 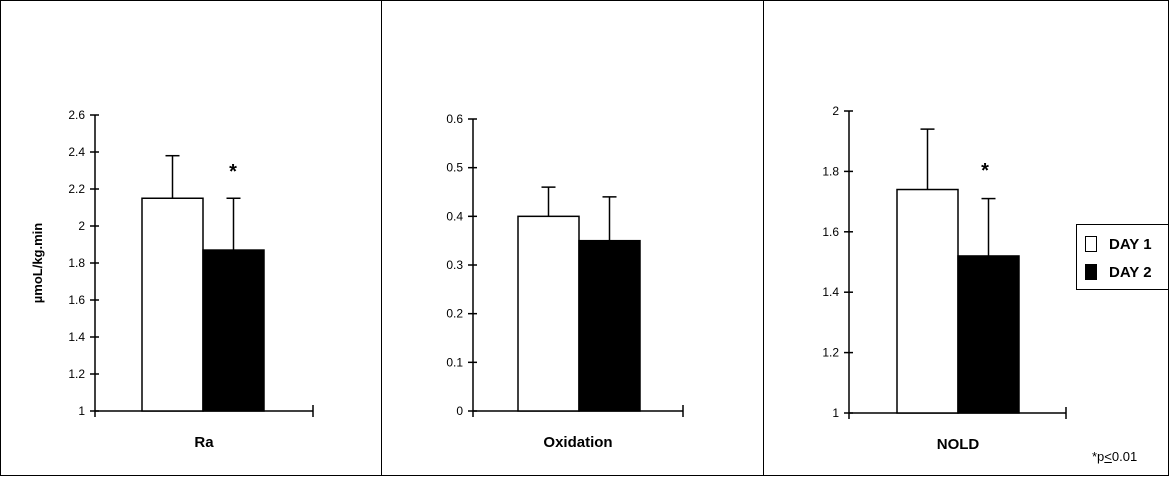 What do you see at coordinates (454, 362) in the screenshot?
I see `y-tick-label: 0.1` at bounding box center [454, 362].